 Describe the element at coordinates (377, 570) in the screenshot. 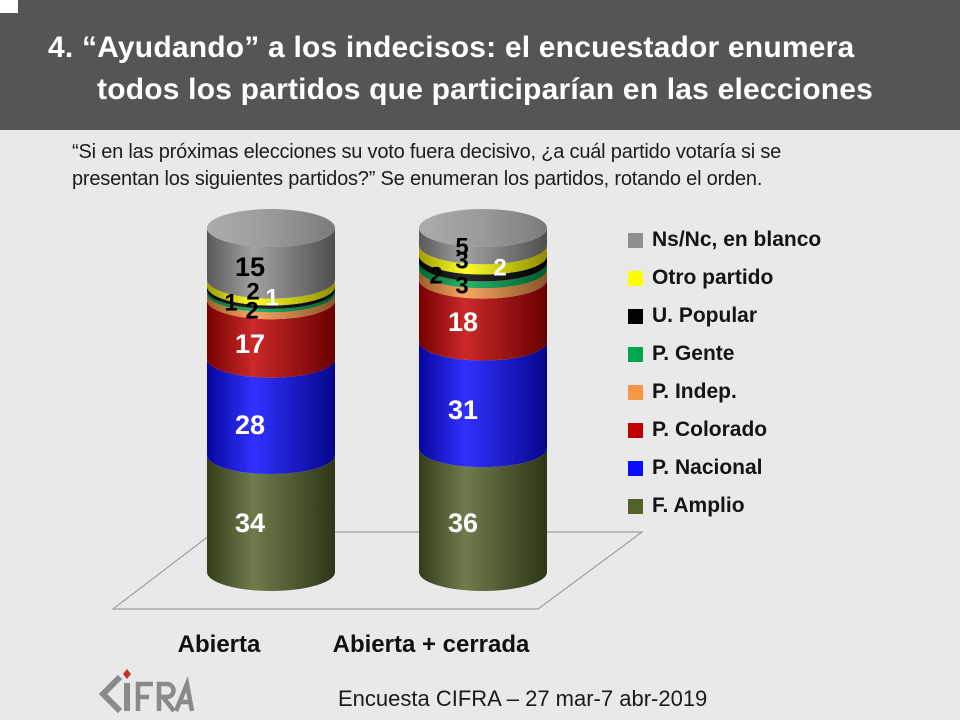

I see `chart-floor` at that location.